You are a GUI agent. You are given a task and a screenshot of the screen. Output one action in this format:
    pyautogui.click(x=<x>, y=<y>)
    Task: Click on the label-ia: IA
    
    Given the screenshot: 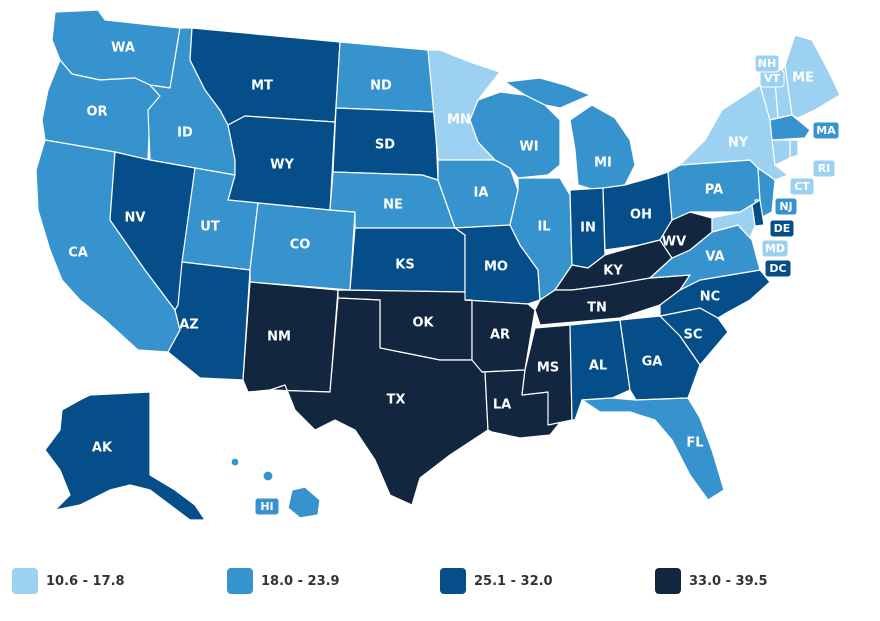 What is the action you would take?
    pyautogui.click(x=481, y=193)
    